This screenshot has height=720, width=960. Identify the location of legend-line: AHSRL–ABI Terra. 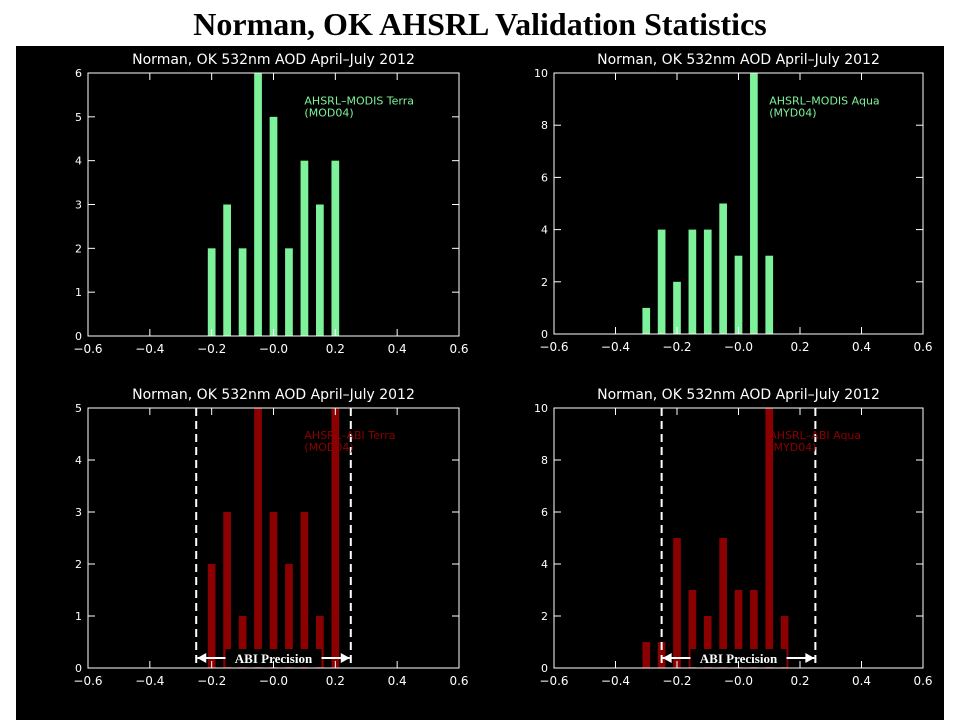
(349, 435).